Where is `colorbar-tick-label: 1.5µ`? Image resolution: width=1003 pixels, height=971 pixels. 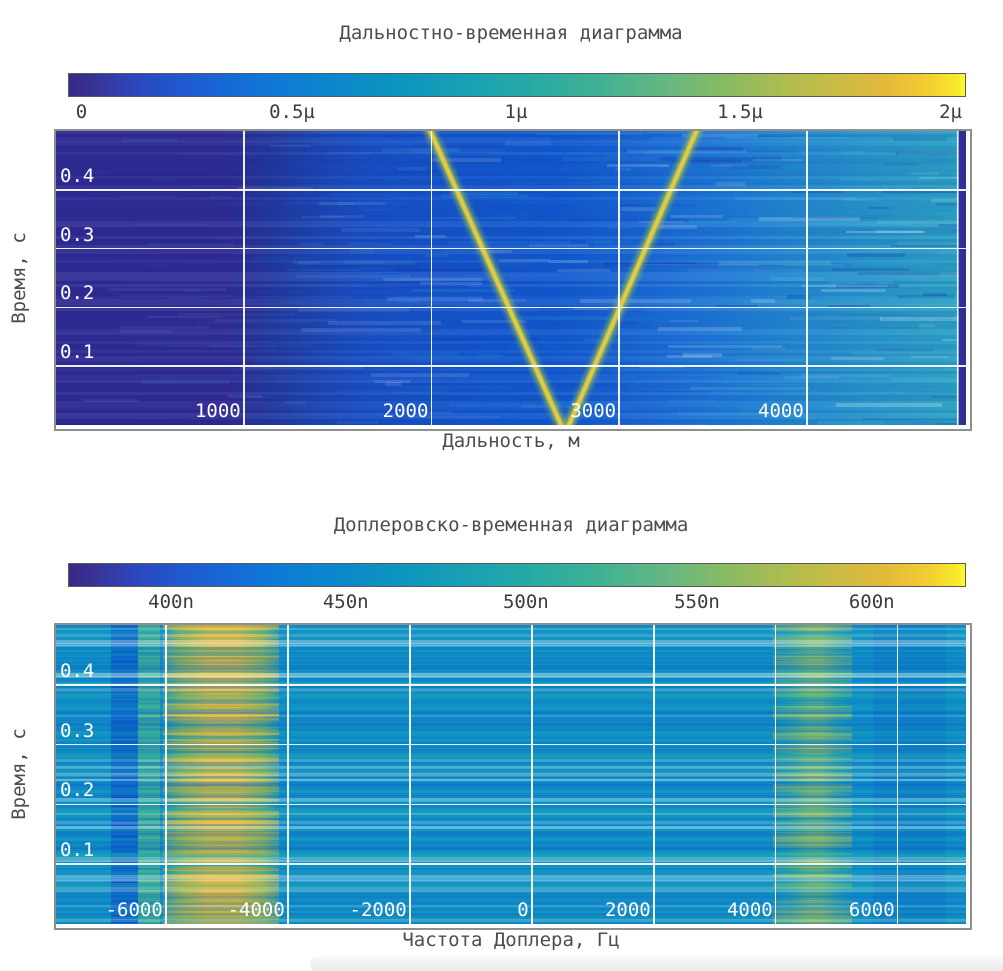
colorbar-tick-label: 1.5µ is located at coordinates (740, 112).